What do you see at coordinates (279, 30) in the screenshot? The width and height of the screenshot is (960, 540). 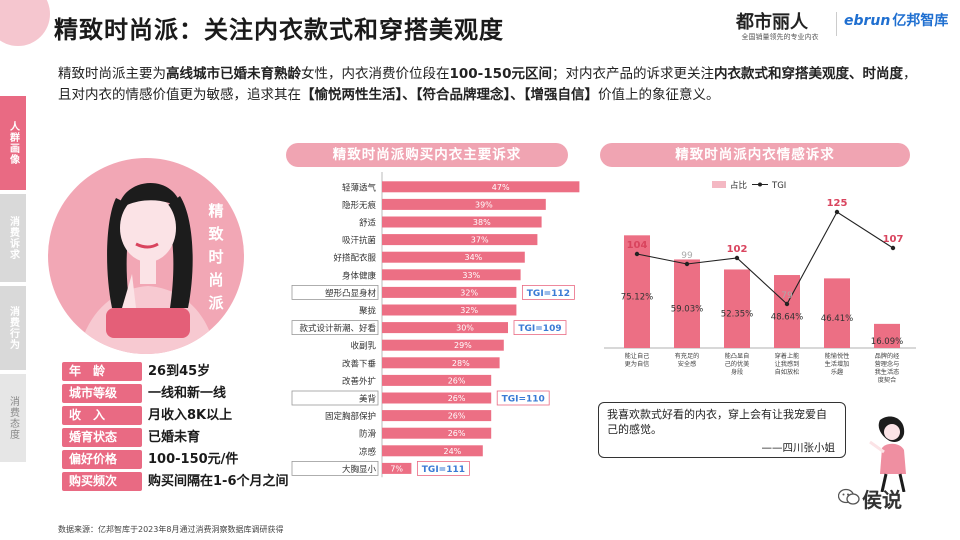 I see `page-title: 精致时尚派：关注内衣款式和穿搭美观度` at bounding box center [279, 30].